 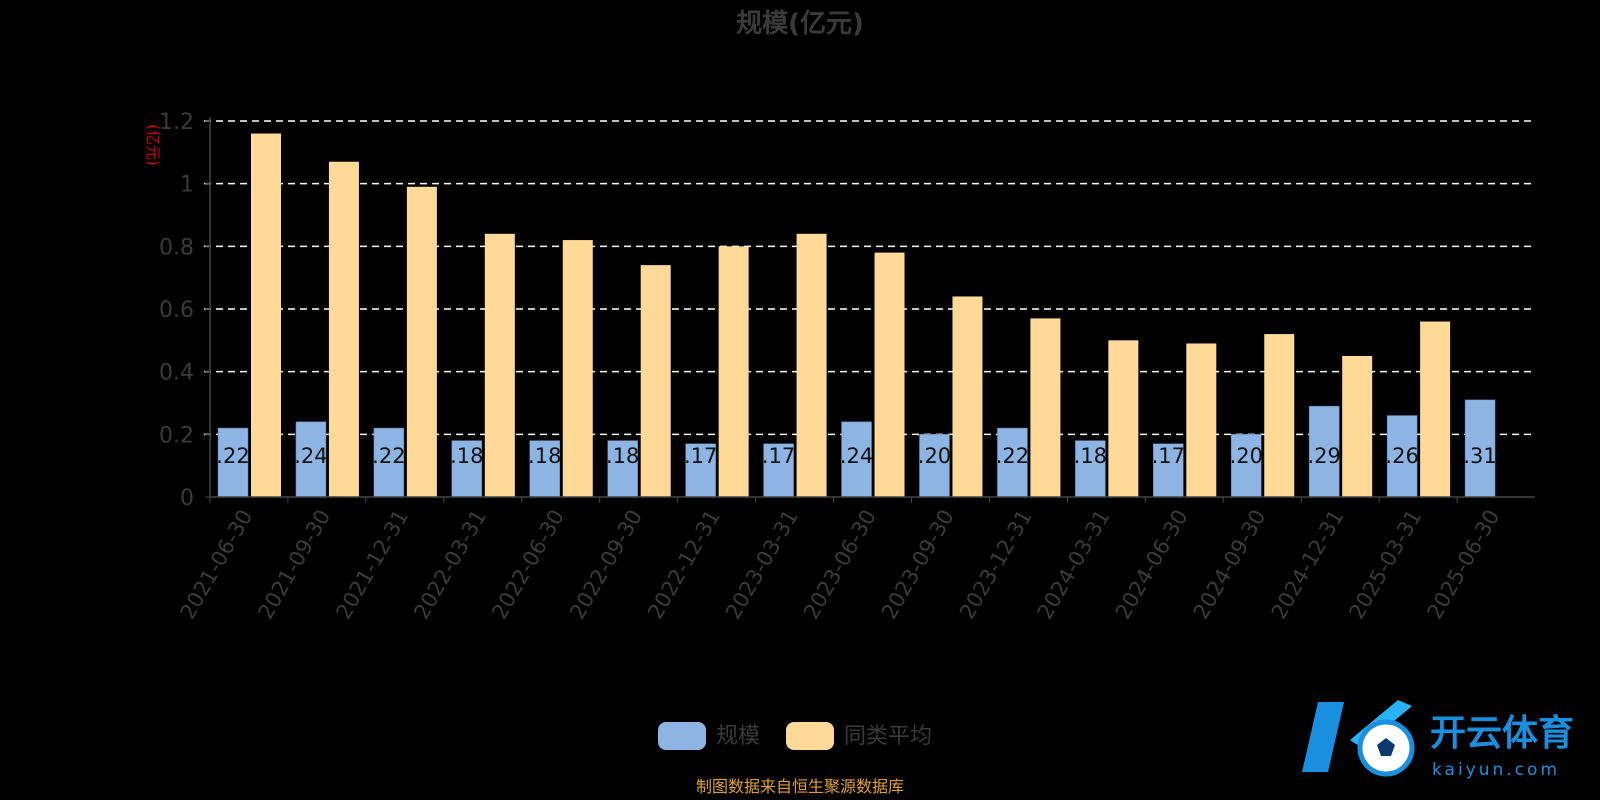 What do you see at coordinates (1464, 565) in the screenshot?
I see `x-tick-label: 2025-06-30` at bounding box center [1464, 565].